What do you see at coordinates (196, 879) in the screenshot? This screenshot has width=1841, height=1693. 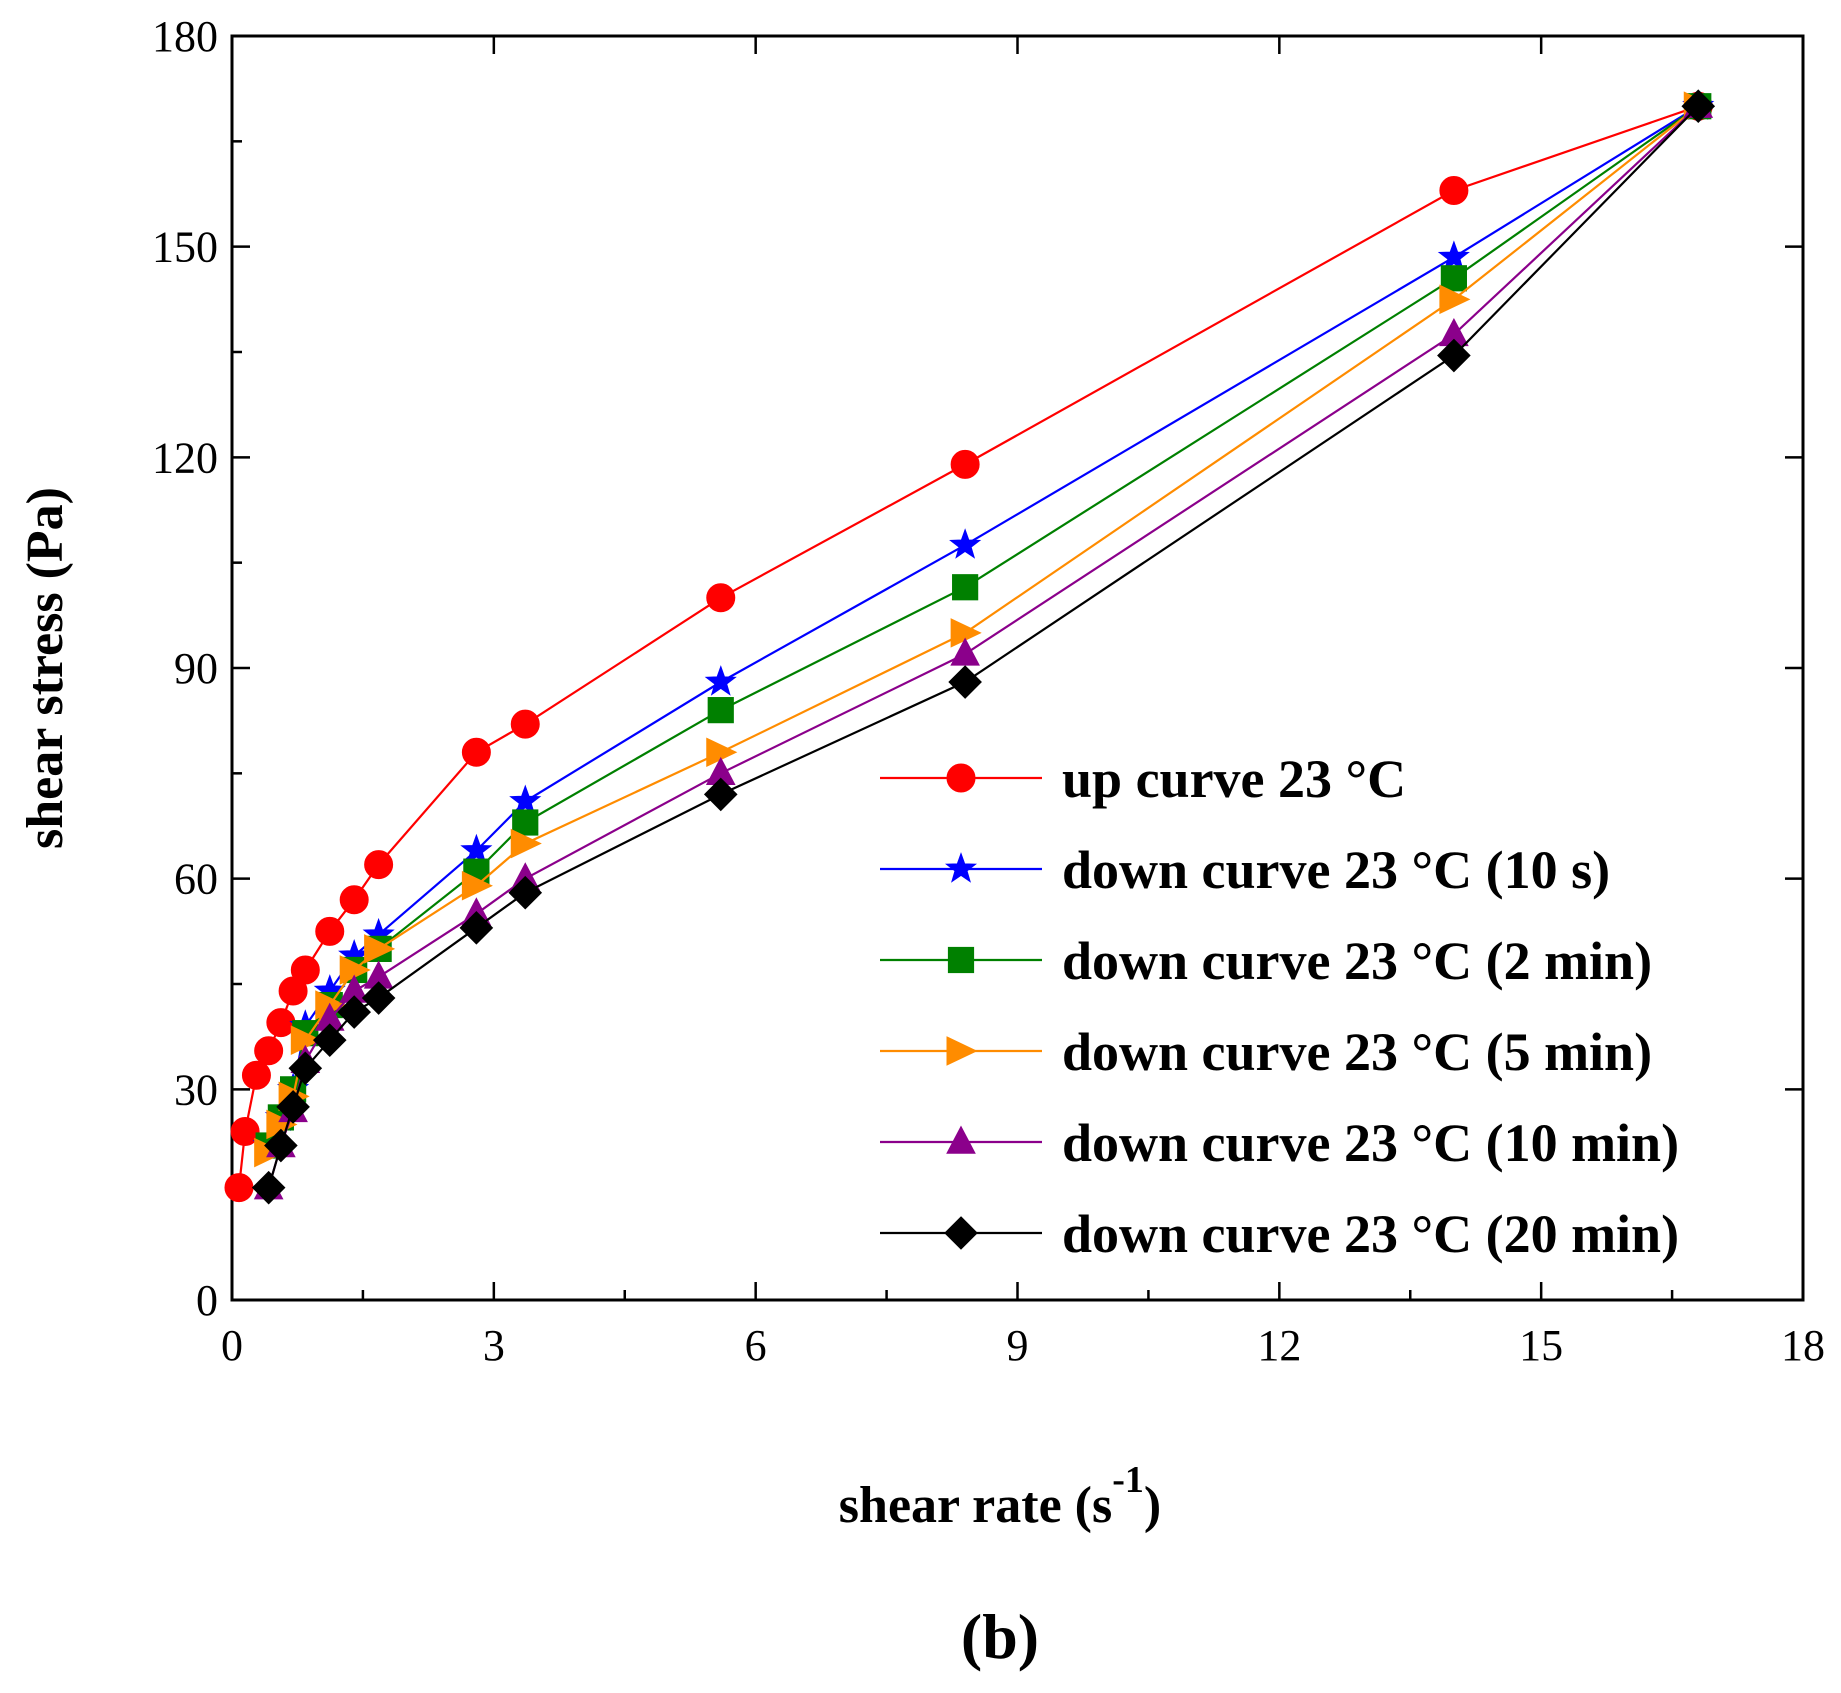 I see `y-tick-label: 60` at bounding box center [196, 879].